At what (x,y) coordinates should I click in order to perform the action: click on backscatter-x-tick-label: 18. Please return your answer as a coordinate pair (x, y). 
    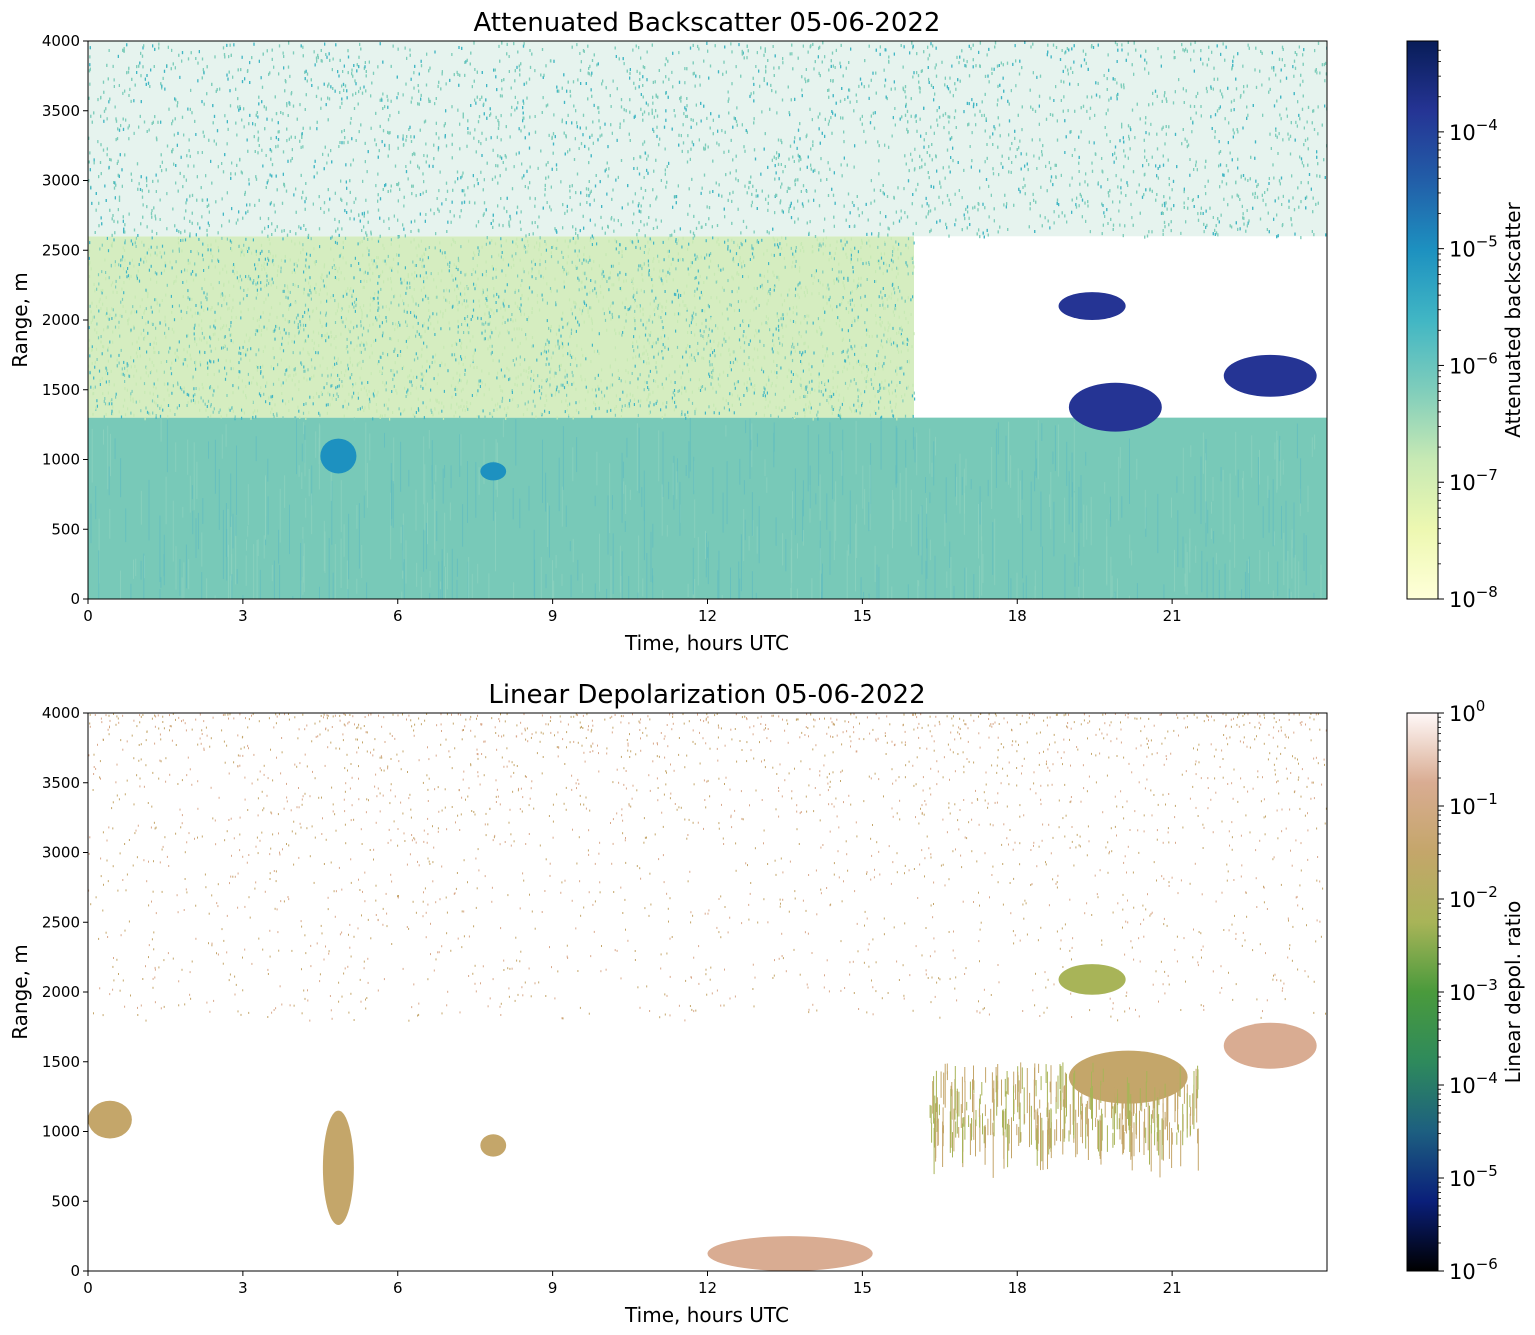
    Looking at the image, I should click on (1017, 616).